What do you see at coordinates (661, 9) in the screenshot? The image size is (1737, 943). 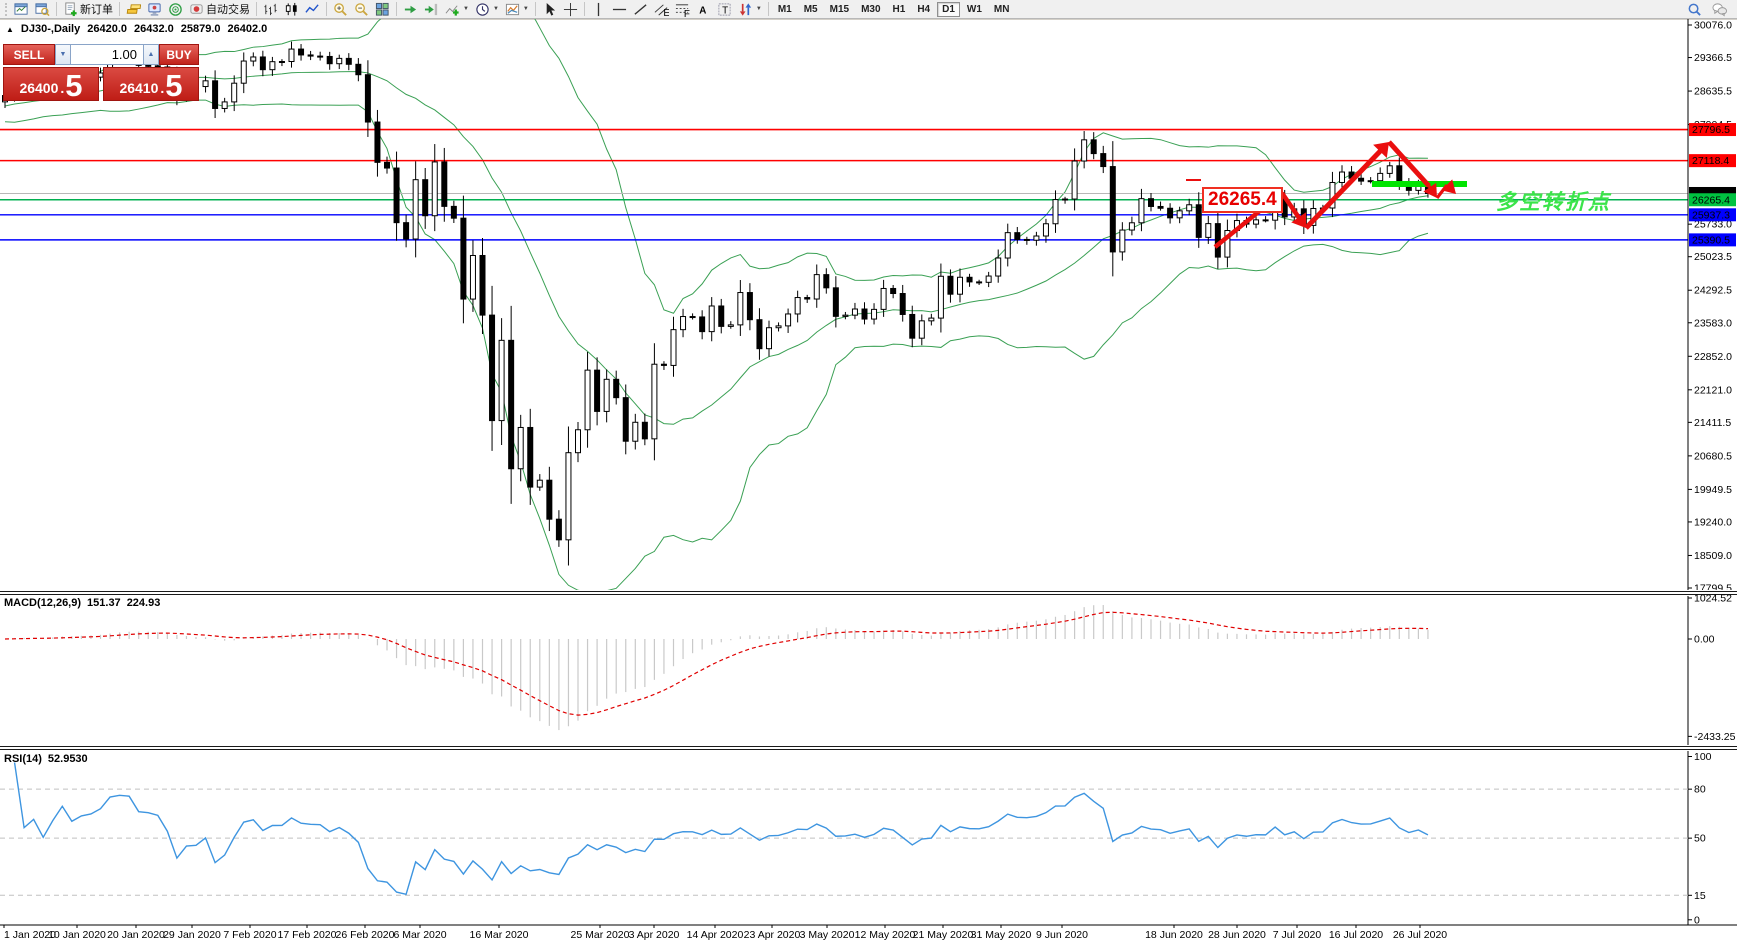 I see `equidistant-channel-button: E` at bounding box center [661, 9].